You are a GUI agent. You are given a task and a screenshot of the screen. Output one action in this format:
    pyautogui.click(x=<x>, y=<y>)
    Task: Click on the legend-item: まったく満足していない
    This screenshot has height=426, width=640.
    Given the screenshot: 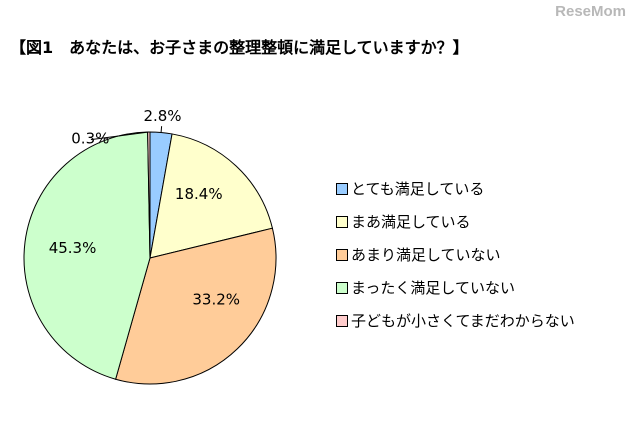 What is the action you would take?
    pyautogui.click(x=455, y=287)
    